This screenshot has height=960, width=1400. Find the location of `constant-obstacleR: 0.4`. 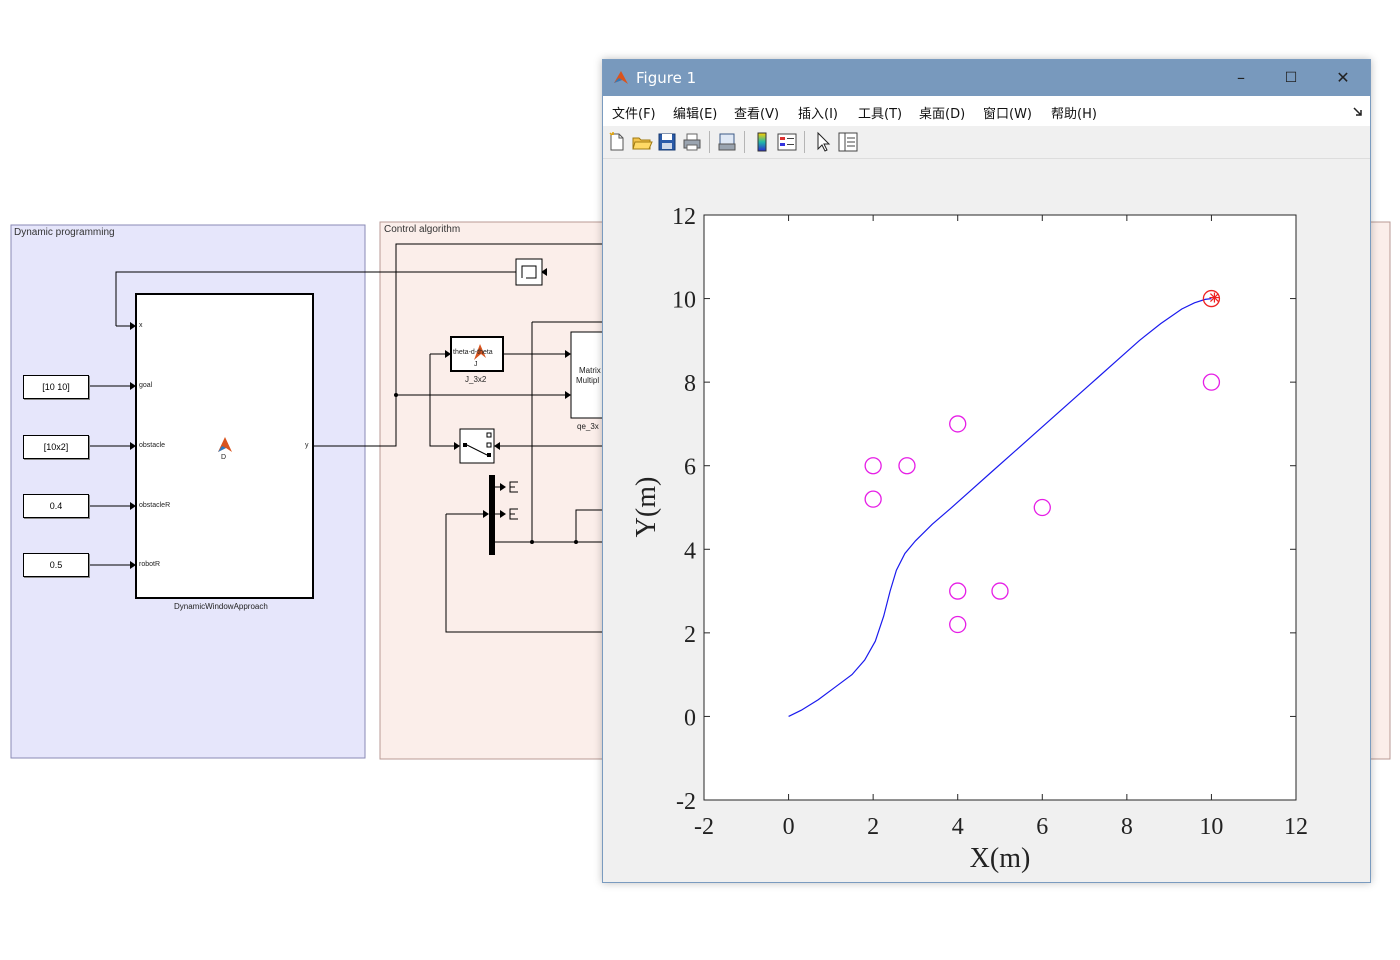

constant-obstacleR: 0.4 is located at coordinates (56, 506).